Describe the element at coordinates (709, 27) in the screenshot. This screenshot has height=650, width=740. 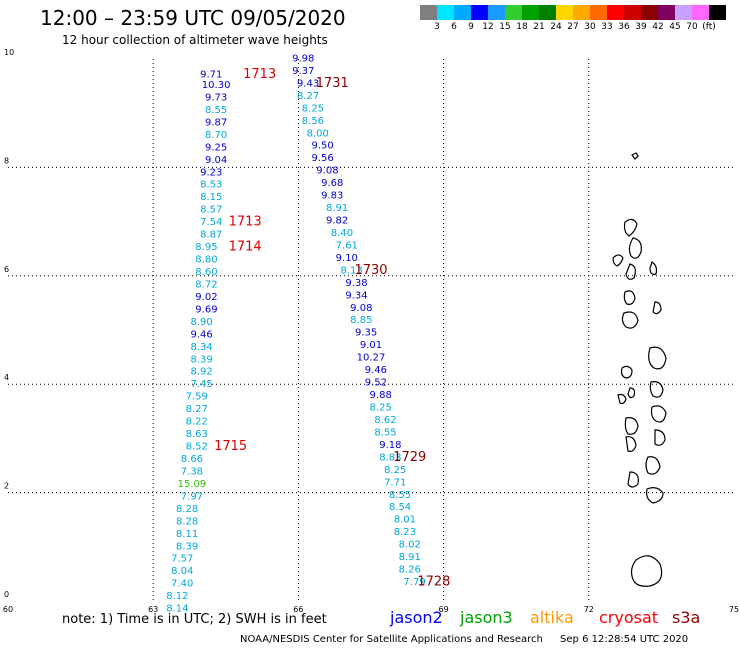
I see `legend-label: (ft)` at that location.